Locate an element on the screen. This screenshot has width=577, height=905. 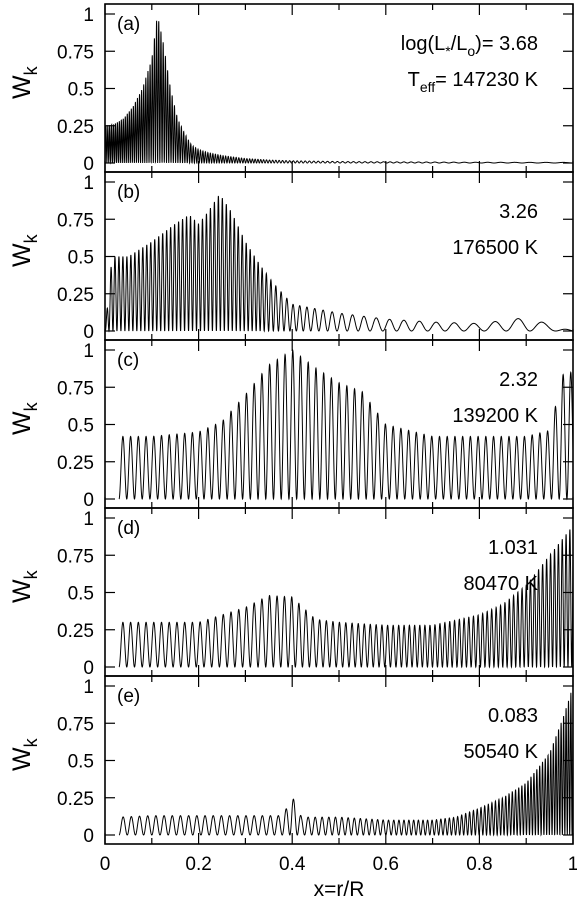
x-axis-label: x=r/R is located at coordinates (339, 889).